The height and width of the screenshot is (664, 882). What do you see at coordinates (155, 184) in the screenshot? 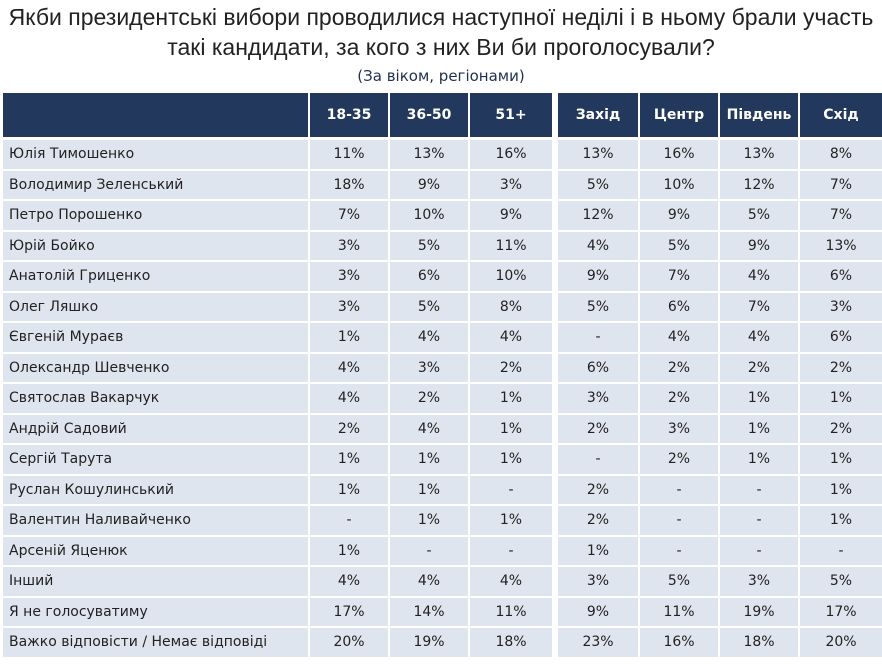
I see `row-label: Володимир Зеленський` at bounding box center [155, 184].